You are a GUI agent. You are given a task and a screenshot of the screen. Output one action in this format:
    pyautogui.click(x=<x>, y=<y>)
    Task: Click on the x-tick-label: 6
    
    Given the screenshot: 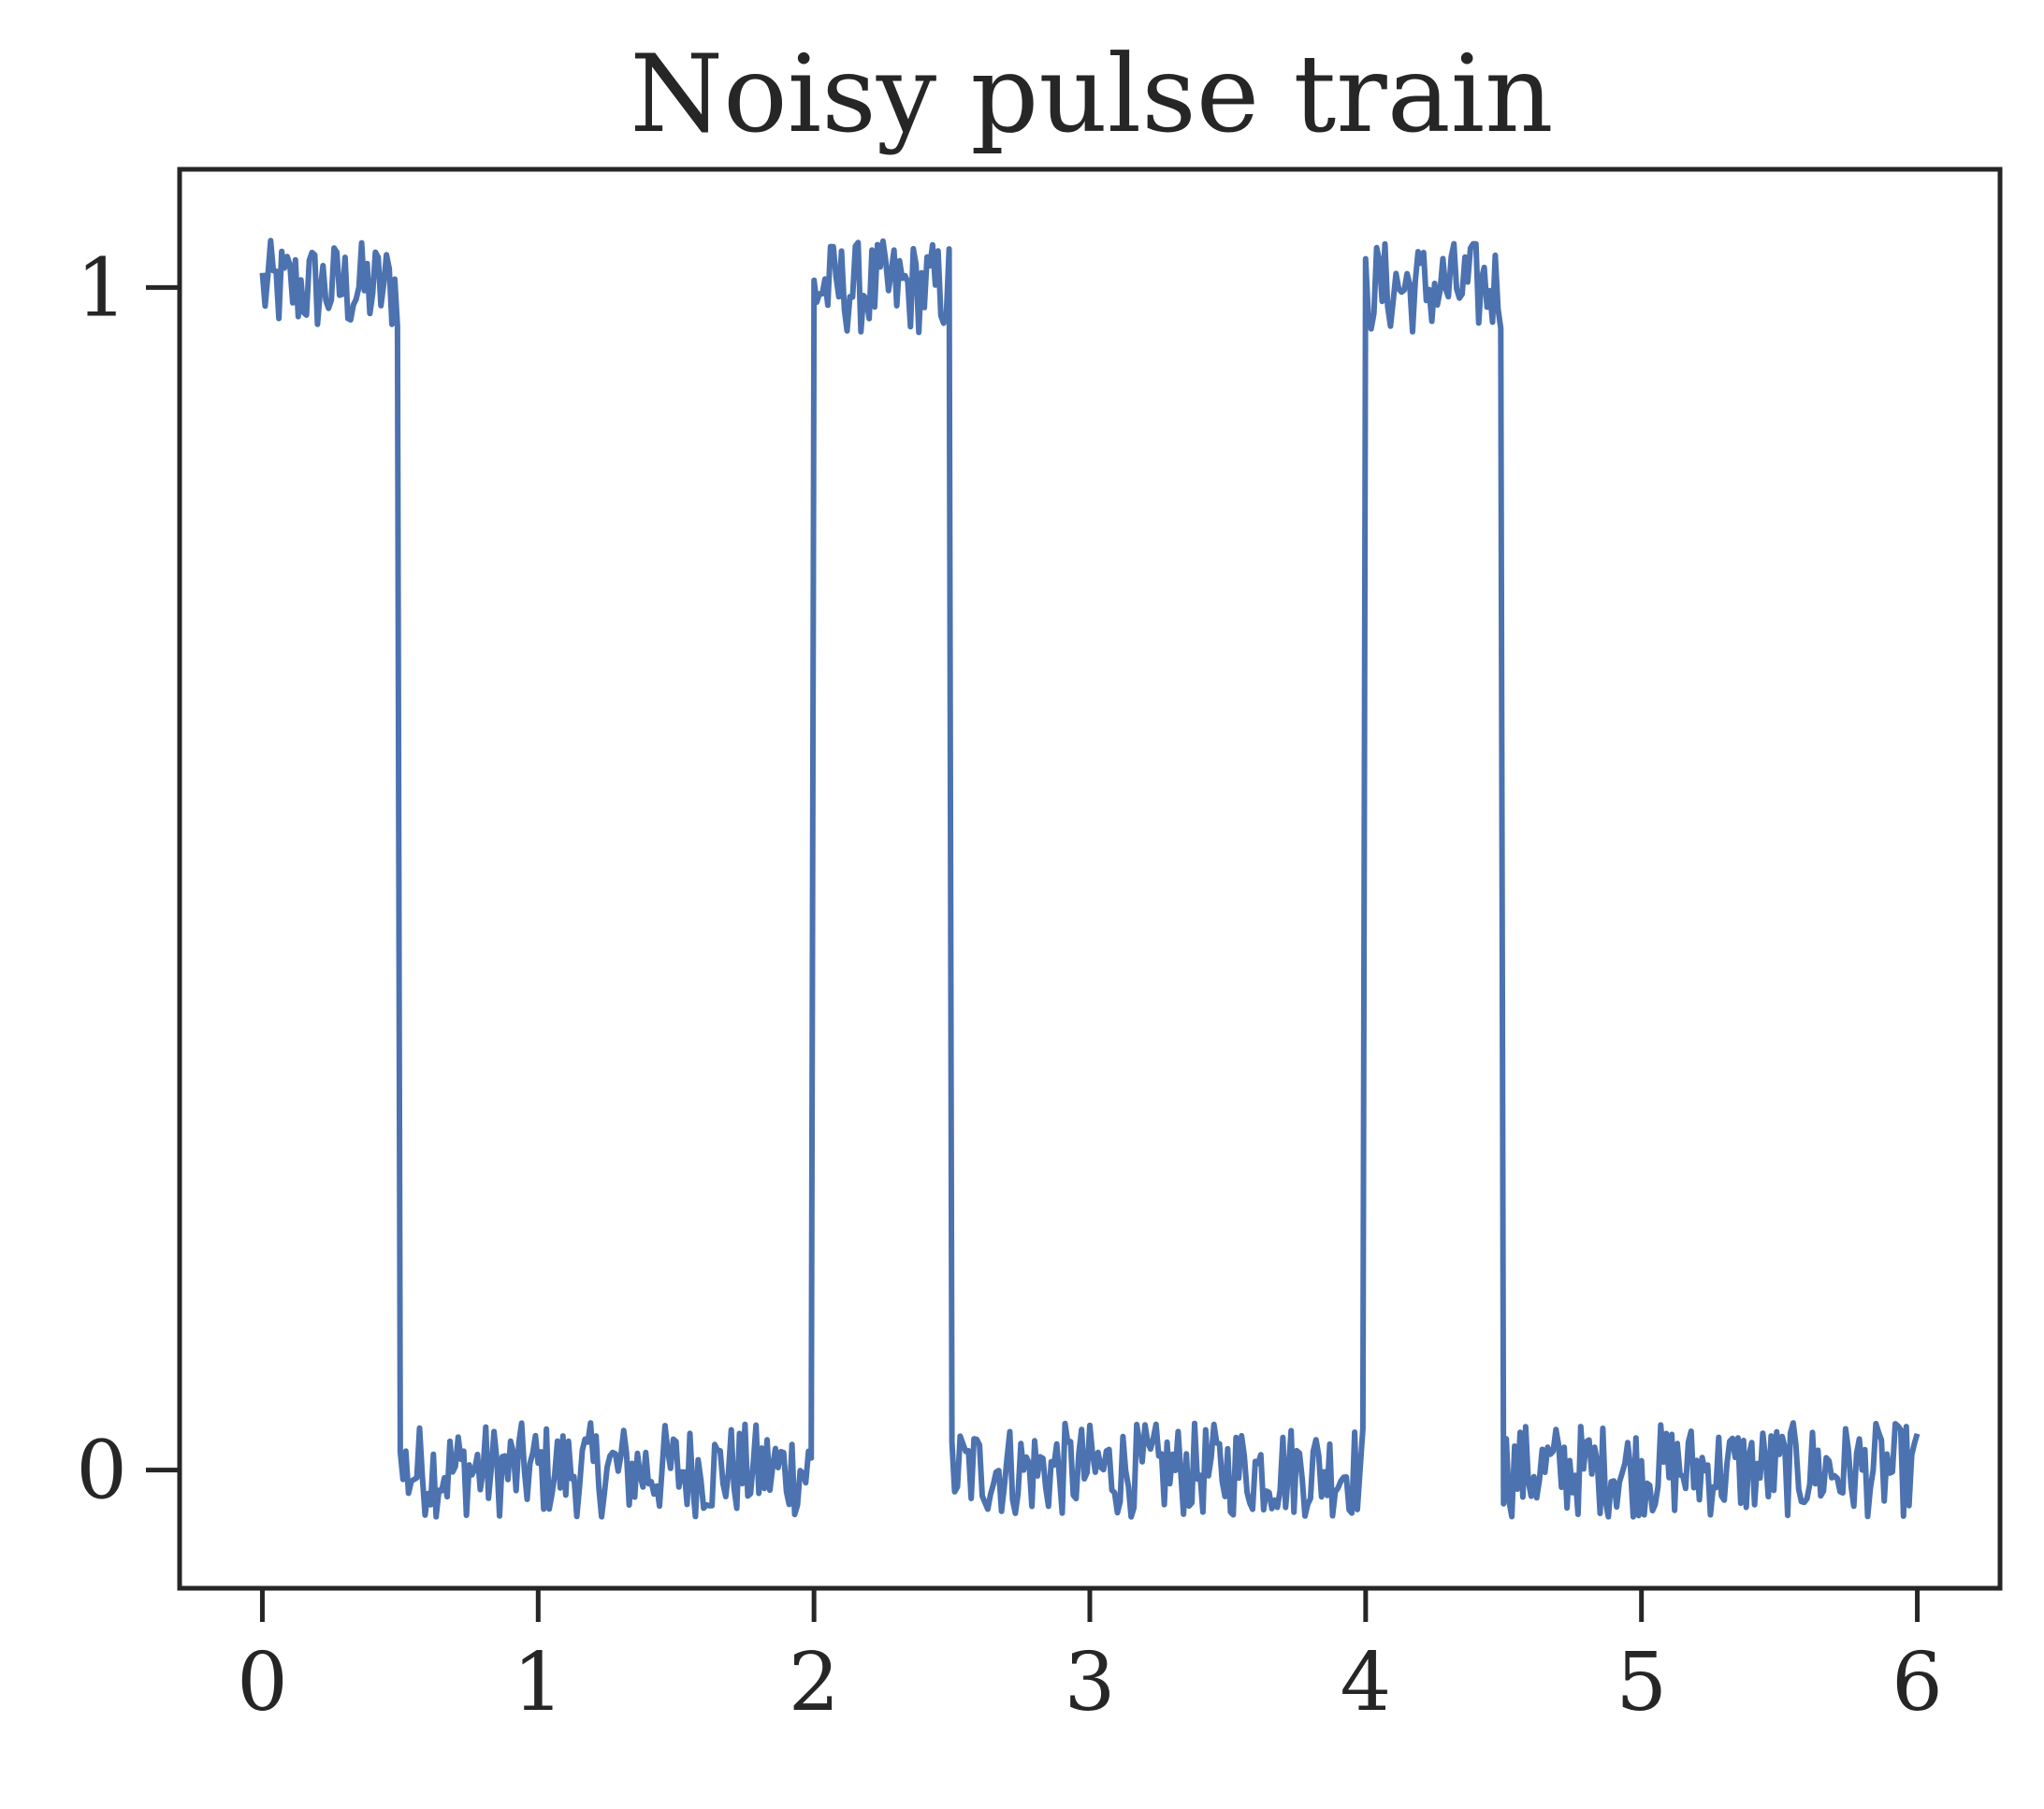 What is the action you would take?
    pyautogui.click(x=1917, y=1682)
    